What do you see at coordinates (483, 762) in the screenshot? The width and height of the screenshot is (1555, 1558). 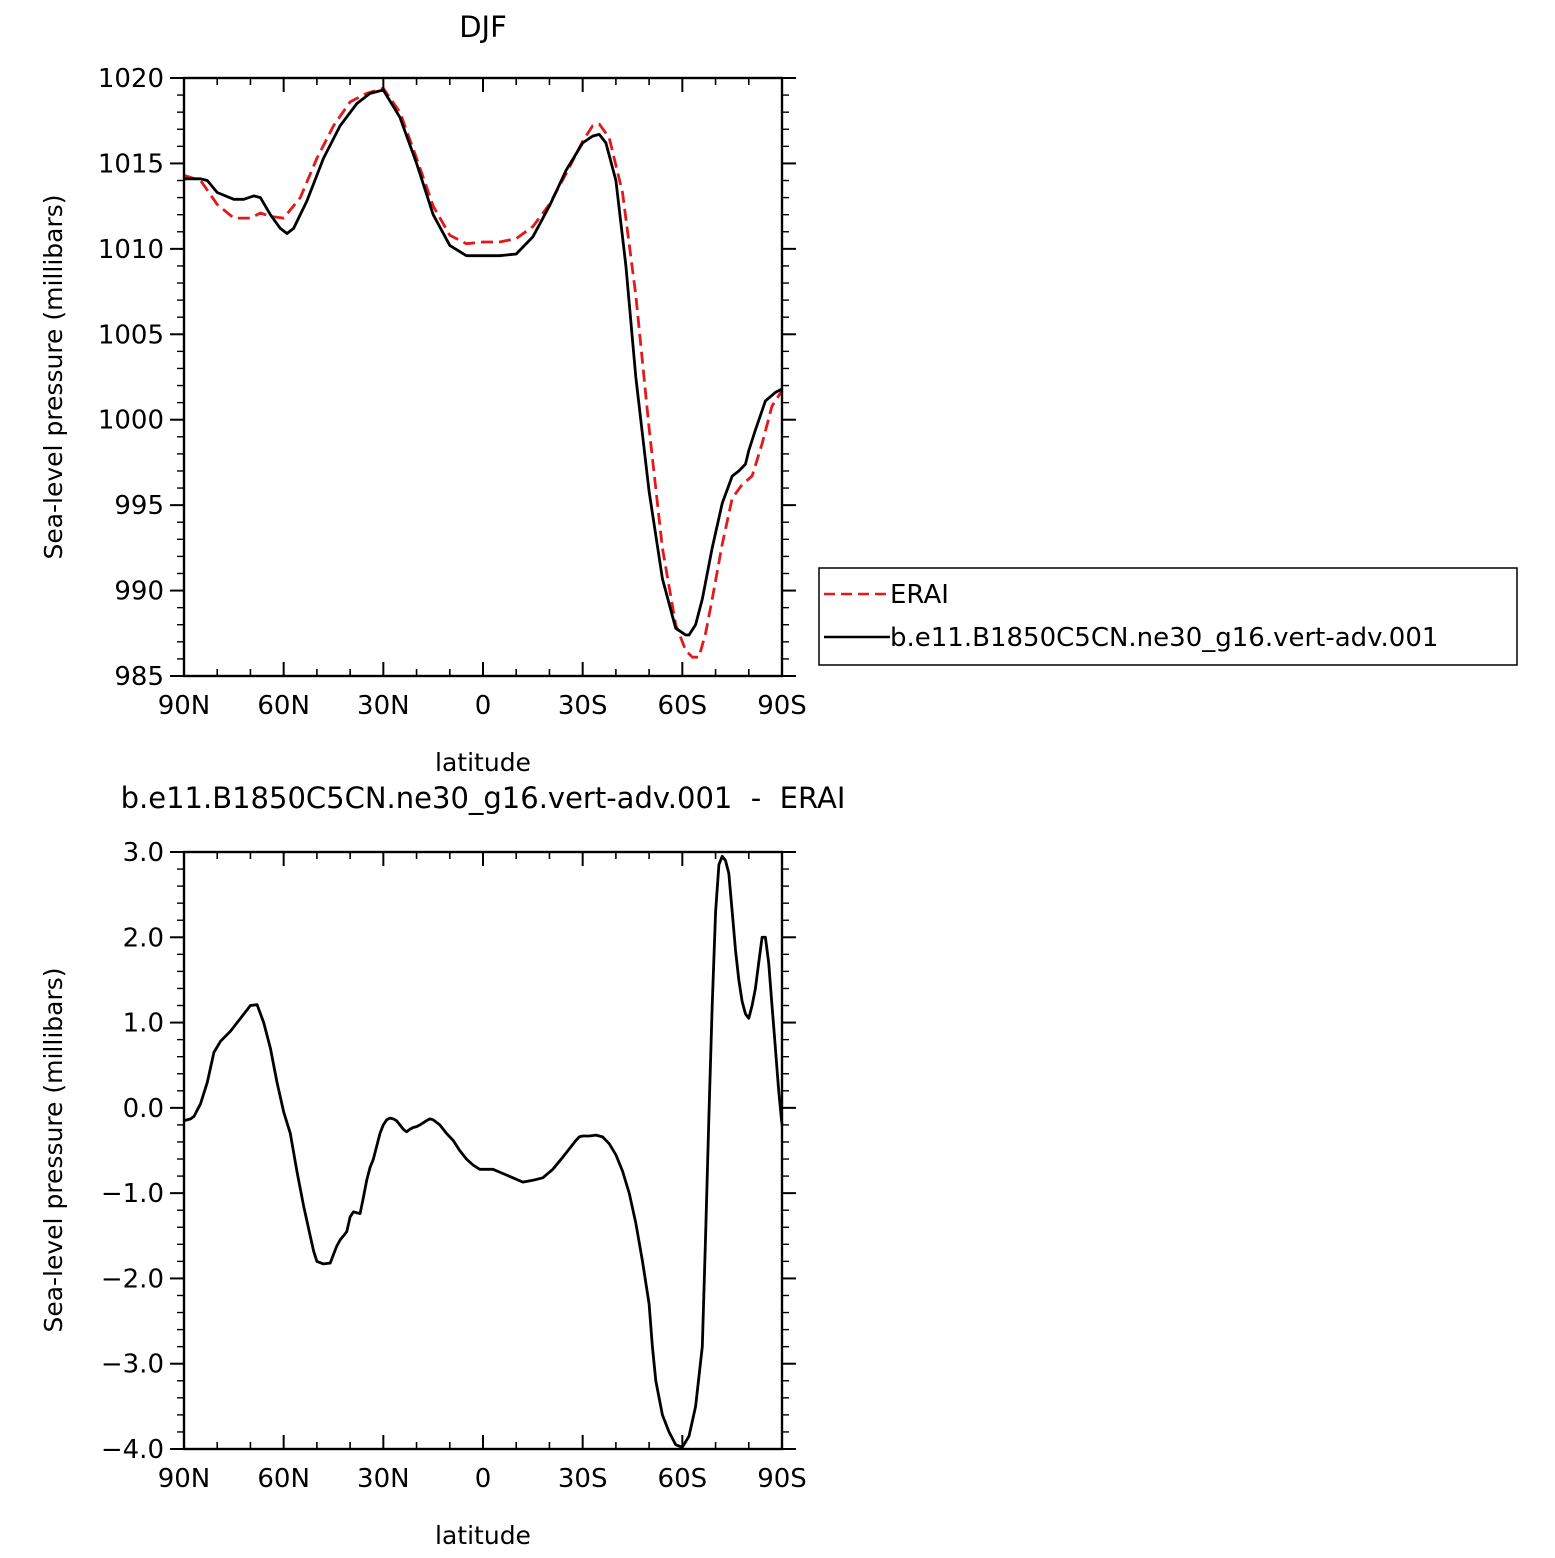 I see `top-panel-x-axis-title: latitude` at bounding box center [483, 762].